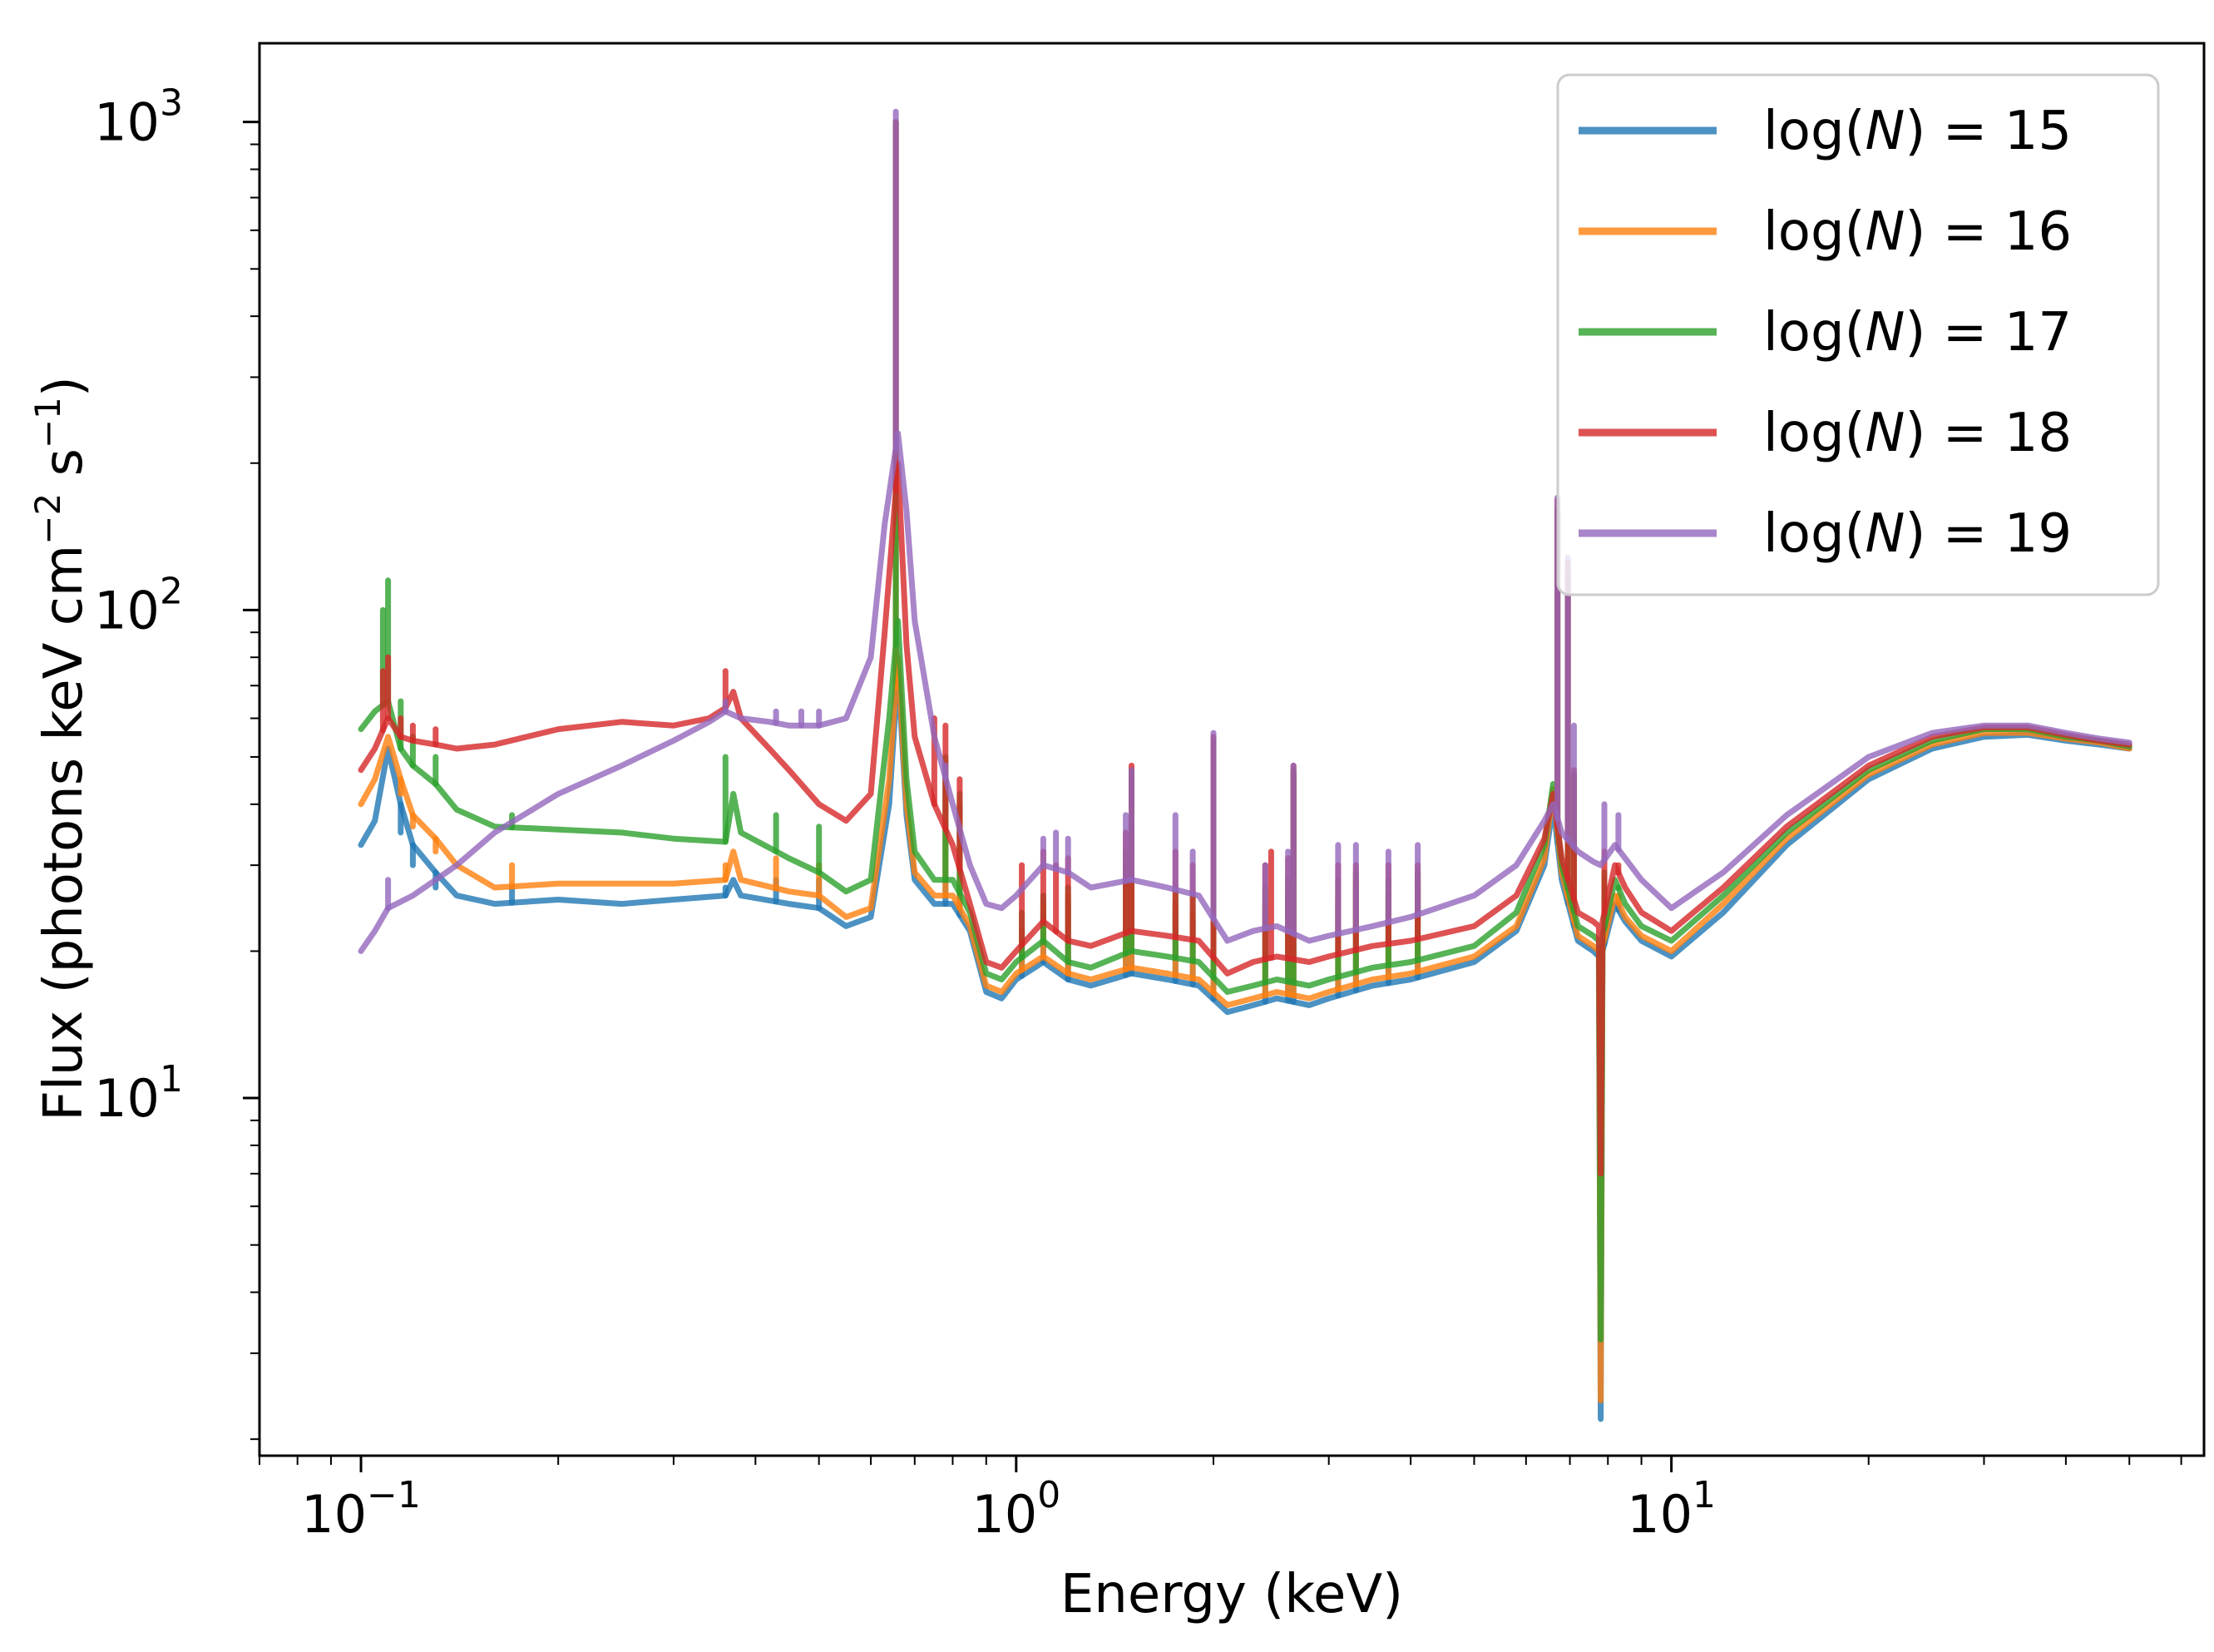  I want to click on x-tick-label: 10⁻¹, so click(361, 1509).